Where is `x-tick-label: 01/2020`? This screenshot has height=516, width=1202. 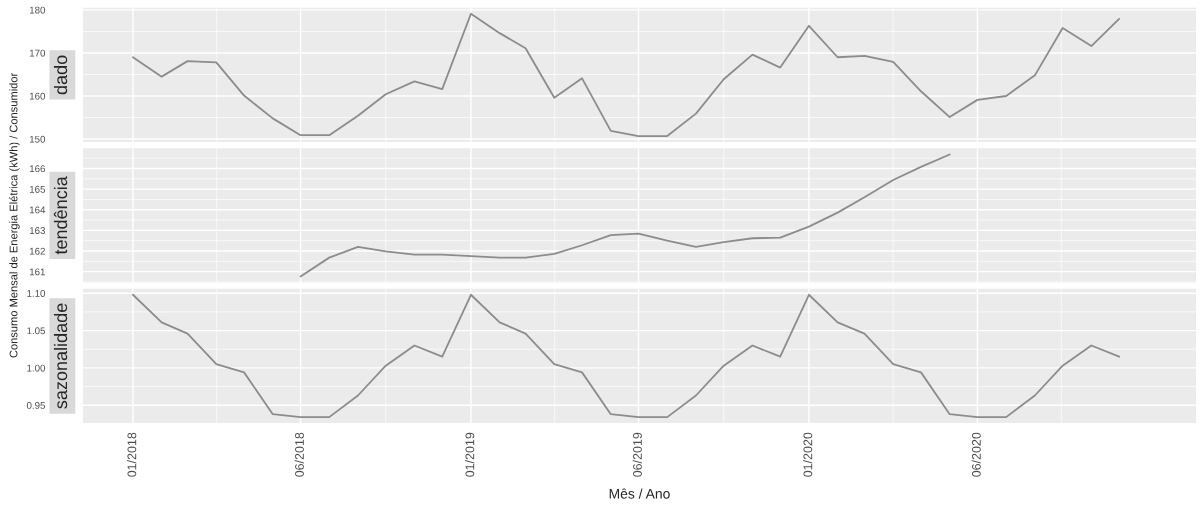
x-tick-label: 01/2020 is located at coordinates (808, 454).